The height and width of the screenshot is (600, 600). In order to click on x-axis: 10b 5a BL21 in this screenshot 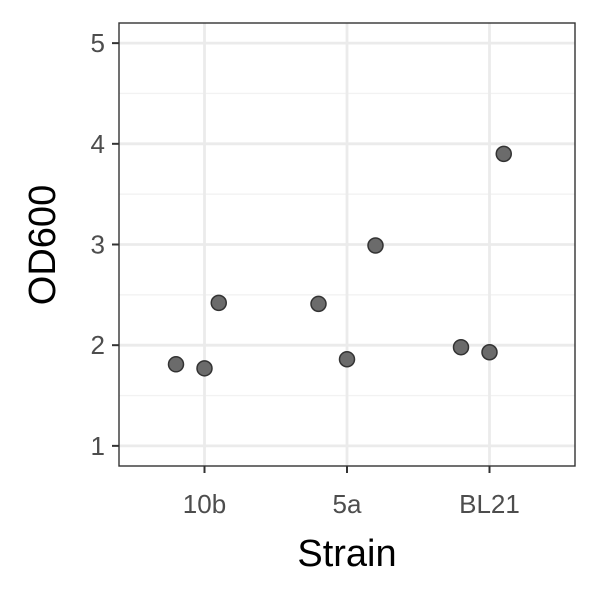, I will do `click(351, 492)`.